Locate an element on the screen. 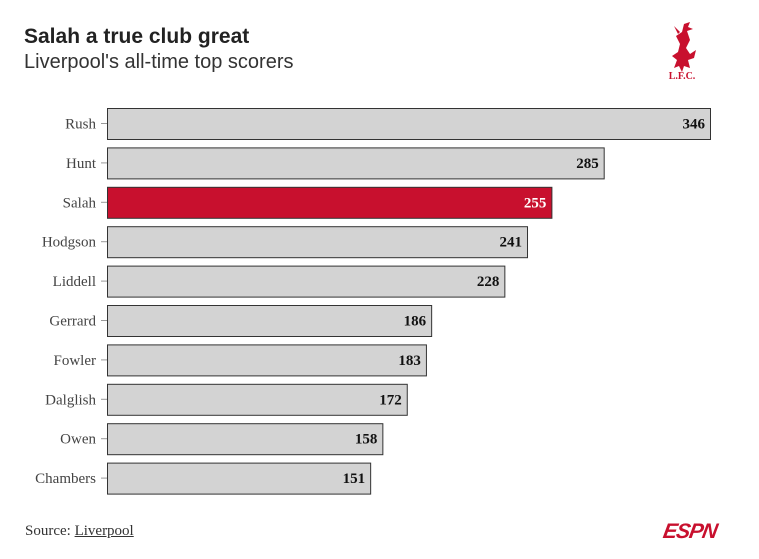 The height and width of the screenshot is (559, 759). chart-subtitle: Liverpool's all-time top scorers is located at coordinates (159, 62).